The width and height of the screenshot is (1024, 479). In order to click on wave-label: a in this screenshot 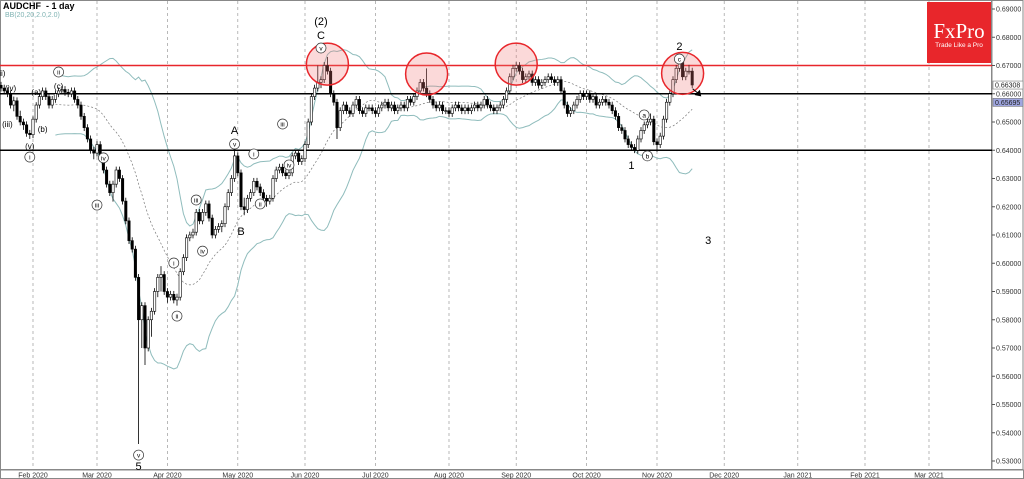, I will do `click(644, 115)`.